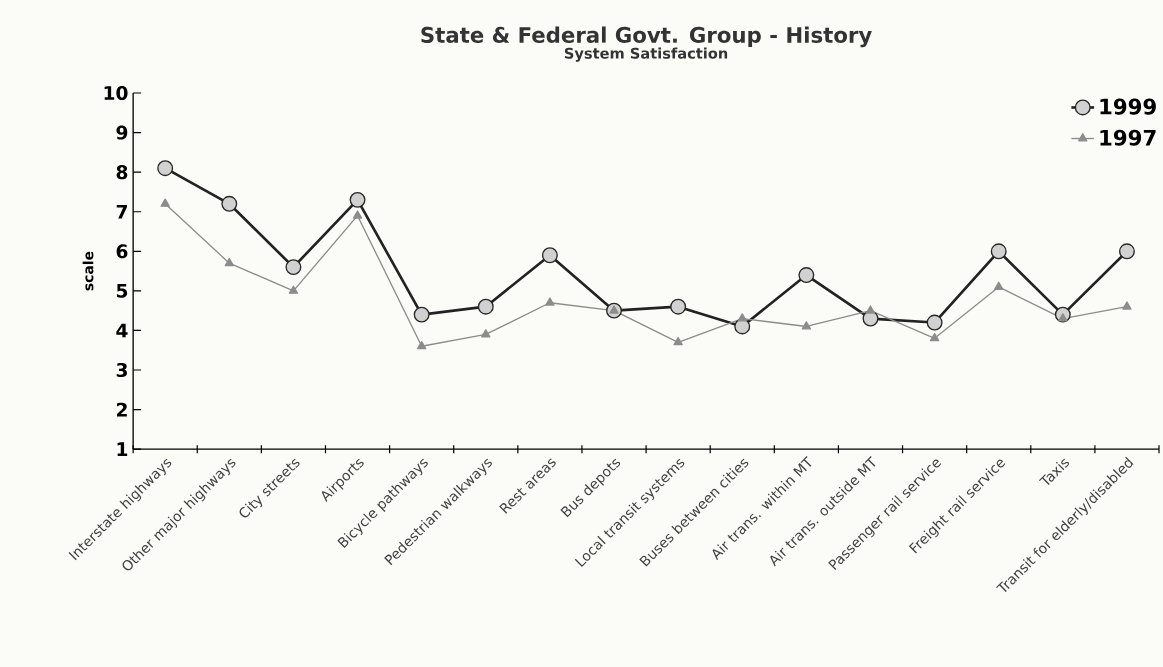 The height and width of the screenshot is (667, 1163). I want to click on y-tick-label: 10, so click(116, 93).